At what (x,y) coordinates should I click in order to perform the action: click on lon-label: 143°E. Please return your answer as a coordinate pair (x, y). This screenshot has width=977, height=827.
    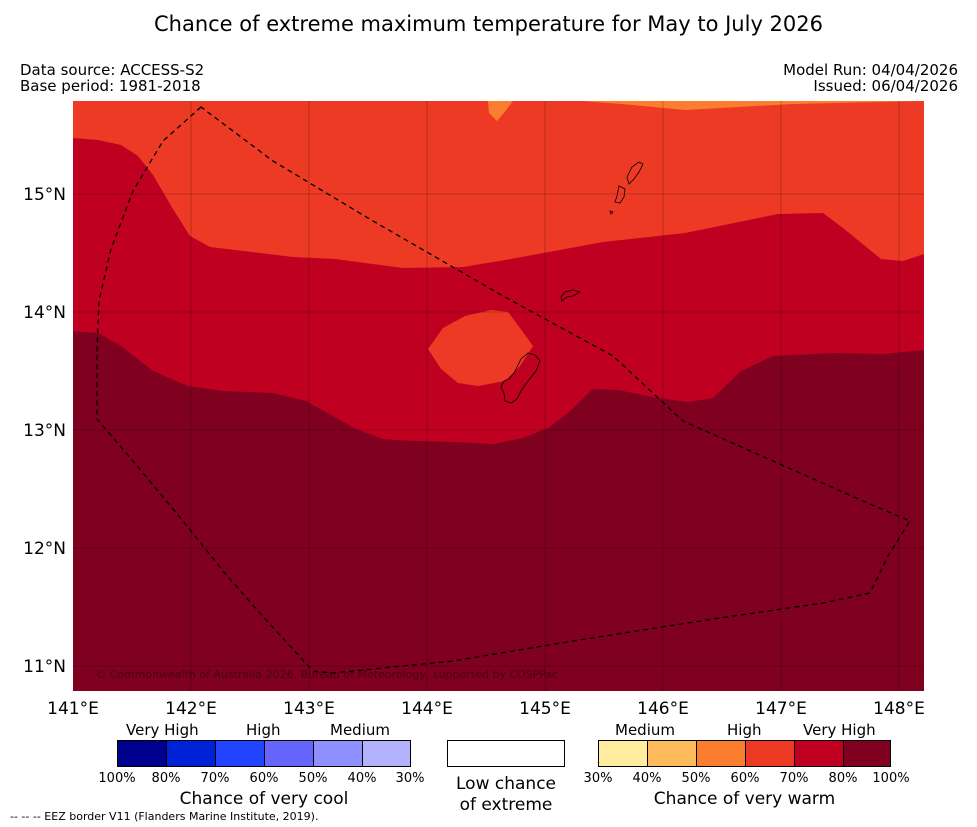
    Looking at the image, I should click on (309, 709).